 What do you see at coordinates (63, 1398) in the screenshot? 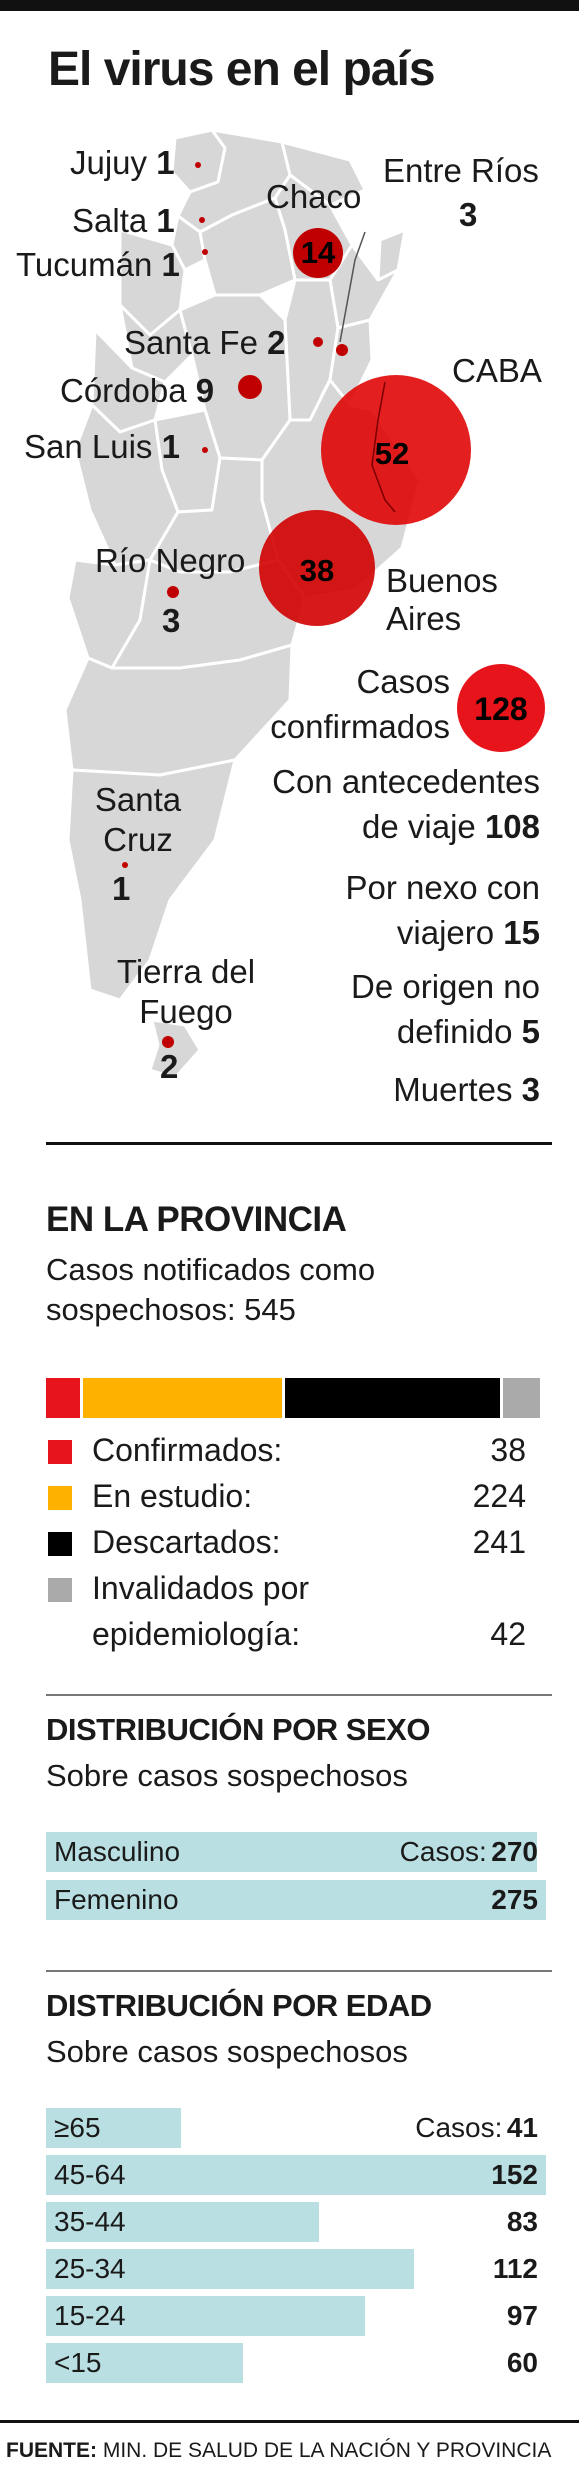
I see `stacked-segment-confirmados` at bounding box center [63, 1398].